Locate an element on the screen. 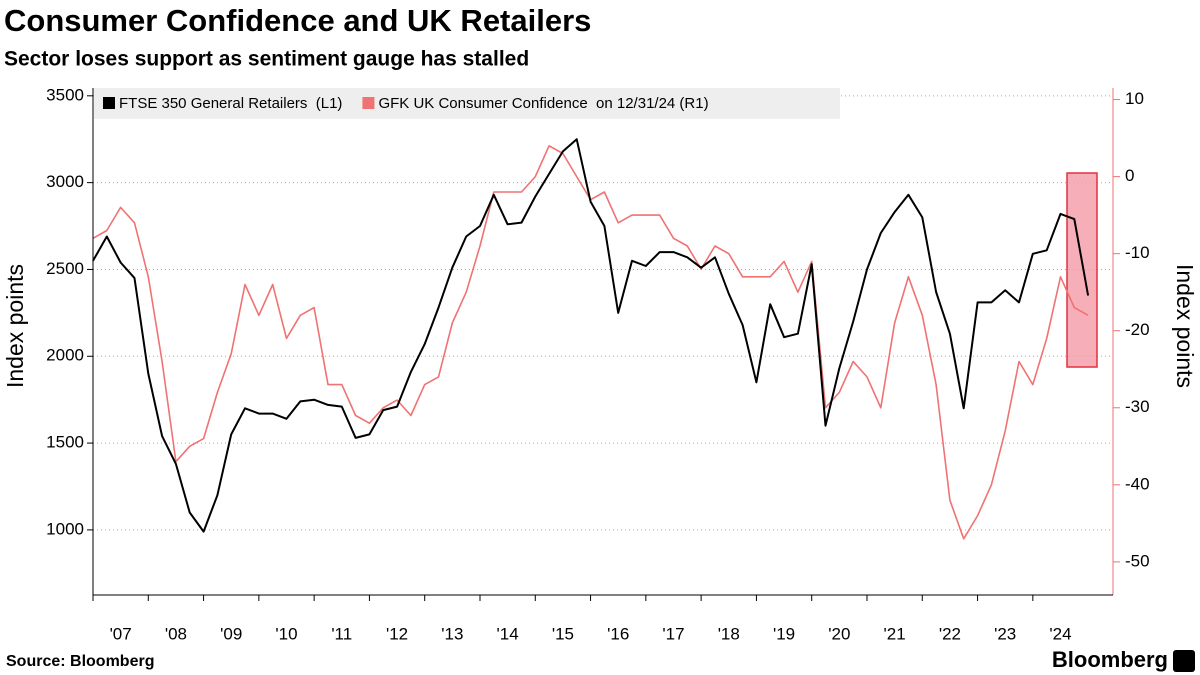 This screenshot has height=675, width=1200. x-tick-label: '08 is located at coordinates (176, 633).